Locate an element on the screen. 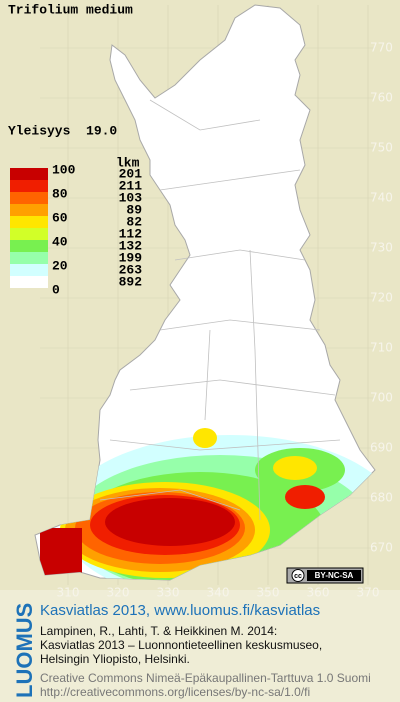 The image size is (400, 702). logo: LUOMUS is located at coordinates (24, 650).